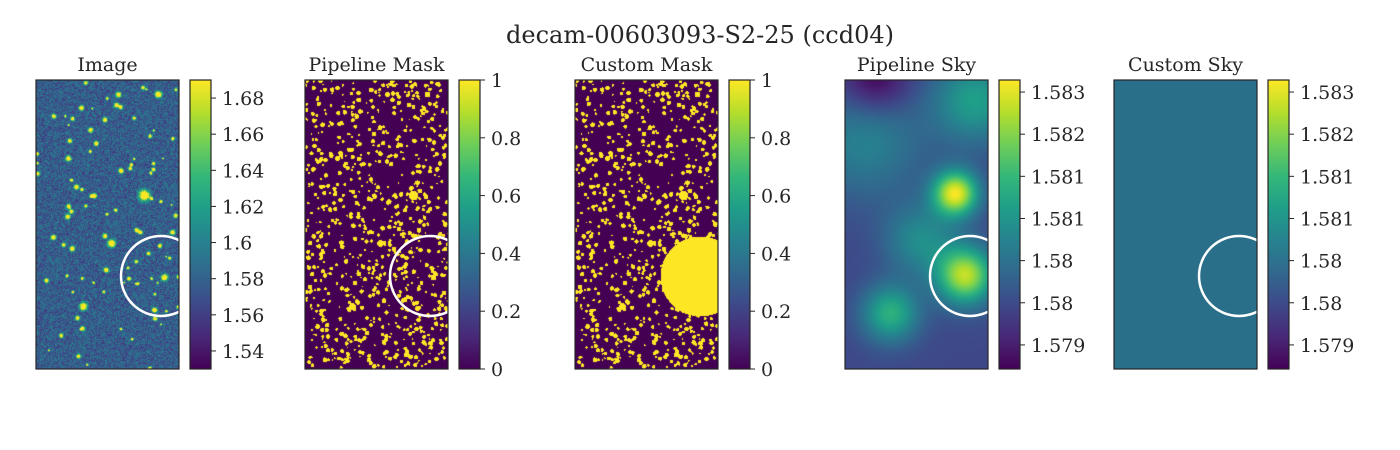 This screenshot has width=1400, height=450. Describe the element at coordinates (243, 171) in the screenshot. I see `colorbar-tick-label: 1.64` at that location.